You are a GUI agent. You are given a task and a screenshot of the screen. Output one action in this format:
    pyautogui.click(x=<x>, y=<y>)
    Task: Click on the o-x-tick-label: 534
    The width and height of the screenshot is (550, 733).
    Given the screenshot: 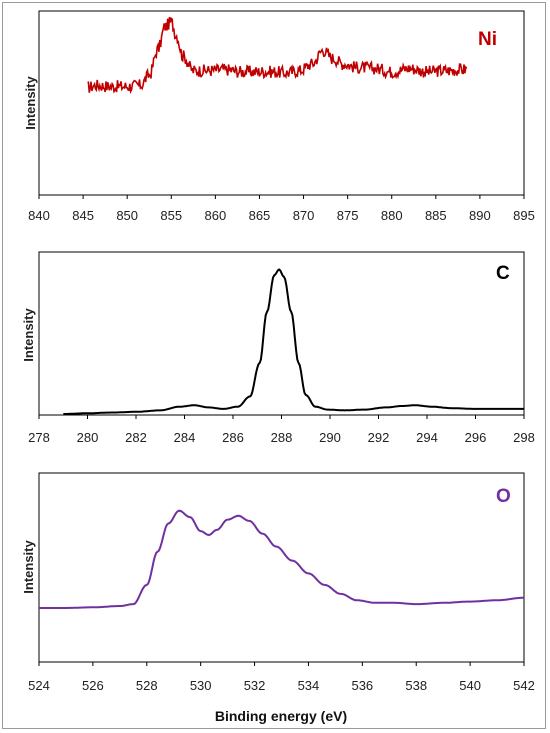 What is the action you would take?
    pyautogui.click(x=309, y=685)
    